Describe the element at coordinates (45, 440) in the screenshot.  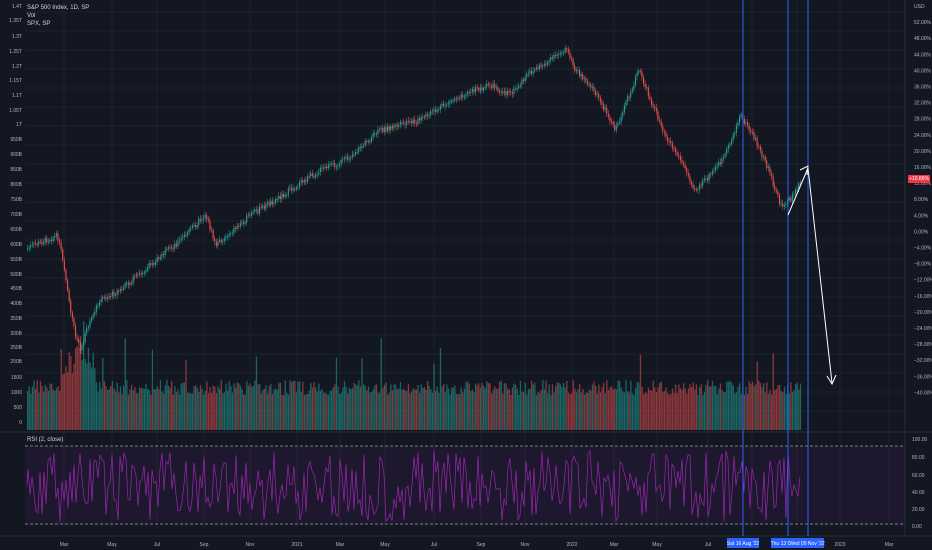
I see `rsi-label: RSI (2, close)` at that location.